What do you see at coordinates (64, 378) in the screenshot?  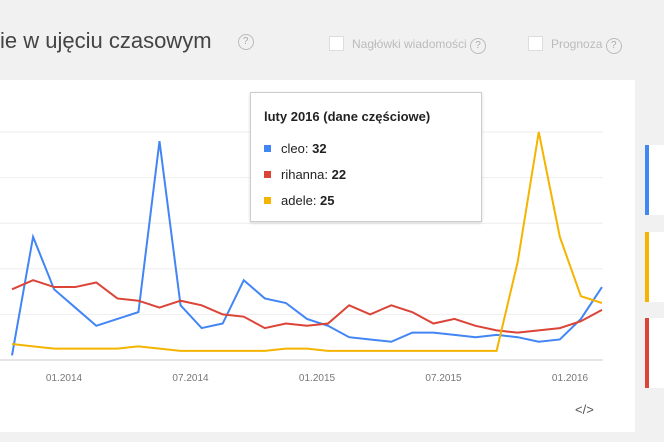 I see `x-tick-label: 01.2014` at bounding box center [64, 378].